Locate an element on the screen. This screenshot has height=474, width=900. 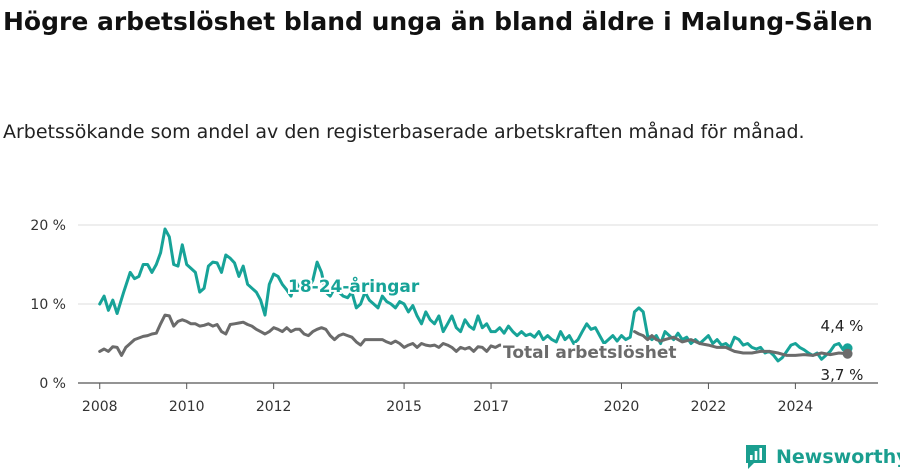
x-tick-label: 2008 is located at coordinates (100, 407).